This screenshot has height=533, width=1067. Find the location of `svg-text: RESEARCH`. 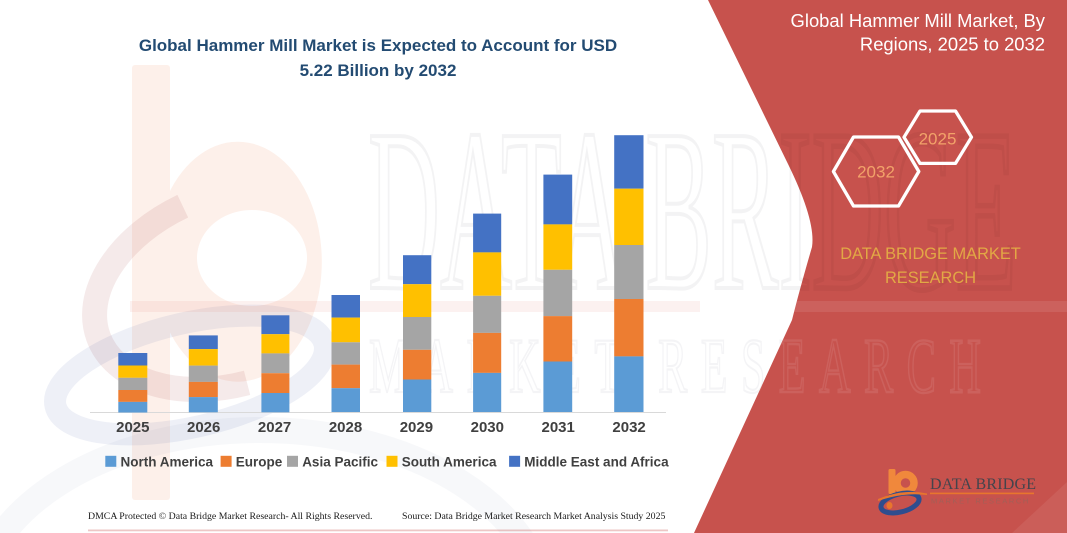

svg-text: RESEARCH is located at coordinates (930, 278).